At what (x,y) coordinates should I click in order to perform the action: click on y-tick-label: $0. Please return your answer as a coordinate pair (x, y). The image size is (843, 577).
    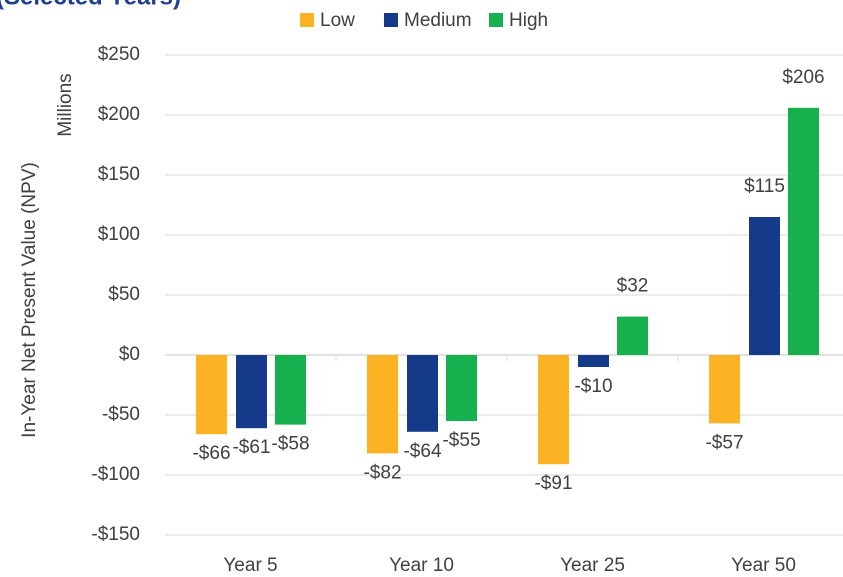
    Looking at the image, I should click on (129, 354).